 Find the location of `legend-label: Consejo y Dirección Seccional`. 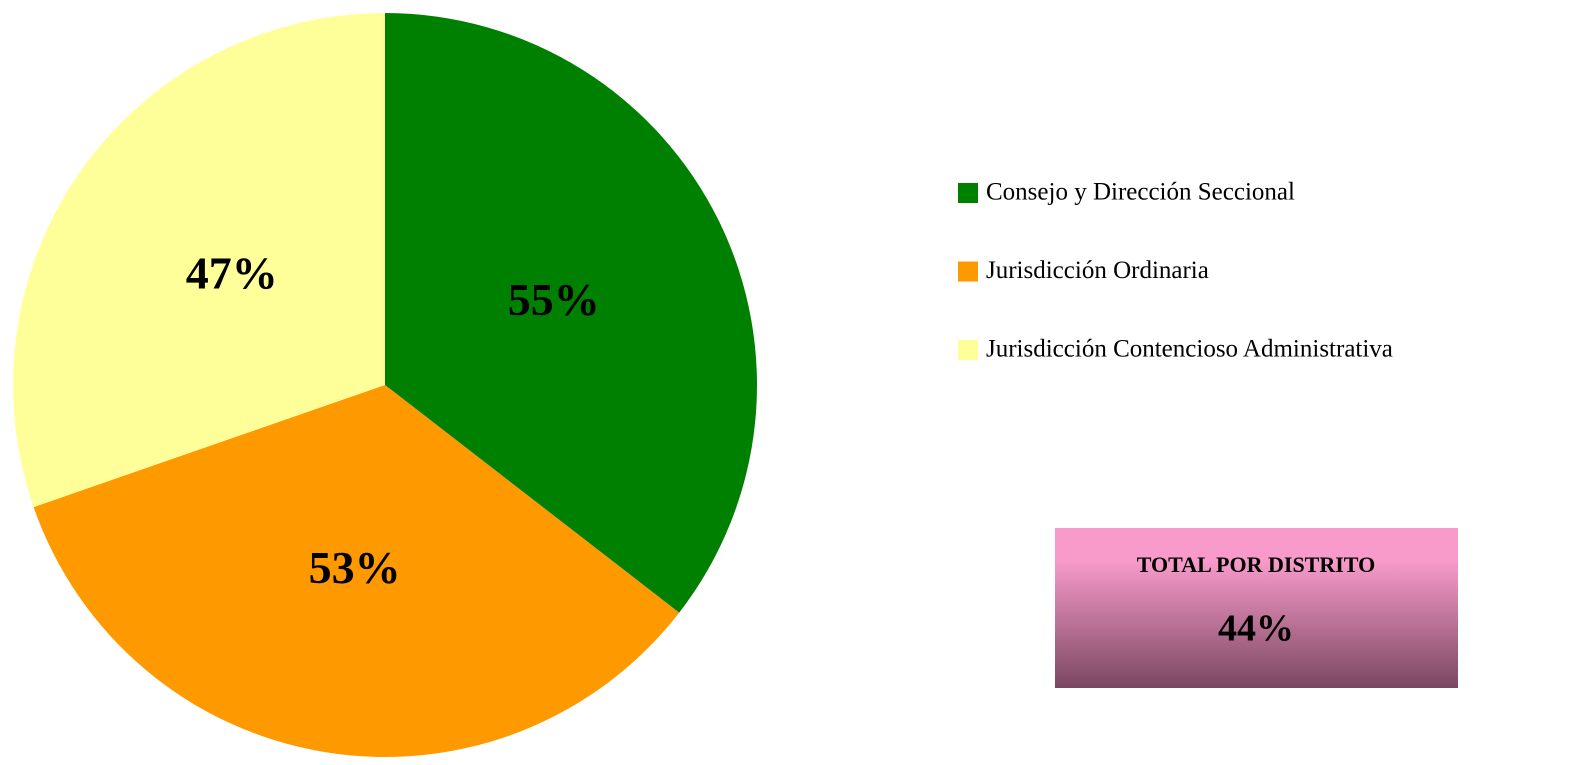

legend-label: Consejo y Dirección Seccional is located at coordinates (1140, 192).